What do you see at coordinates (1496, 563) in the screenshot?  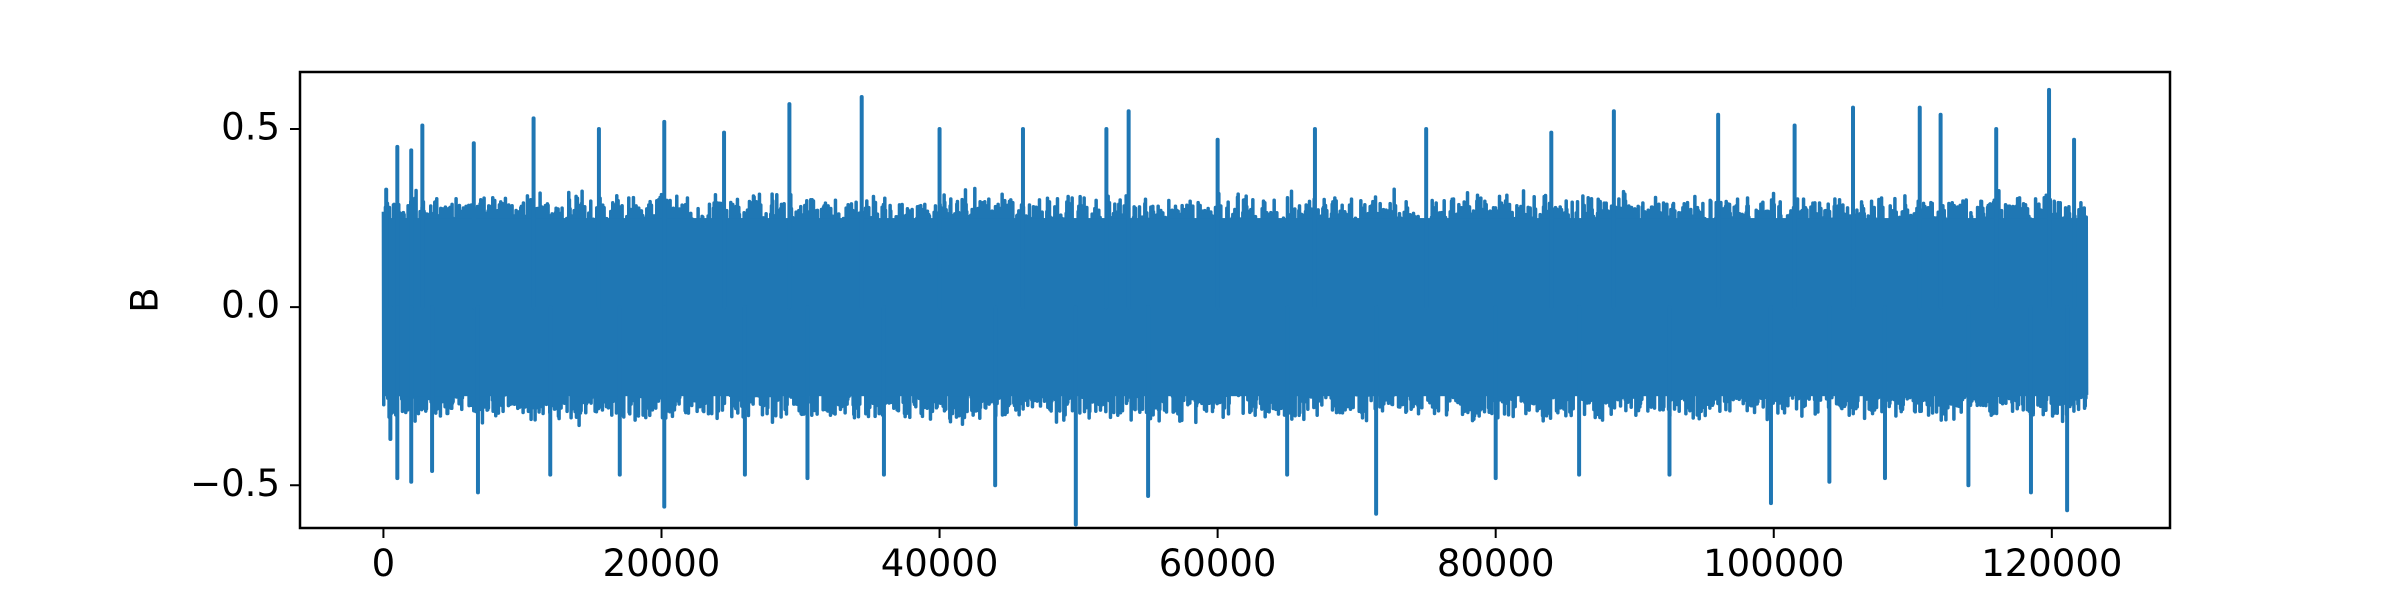 I see `x-tick-label: 80000` at bounding box center [1496, 563].